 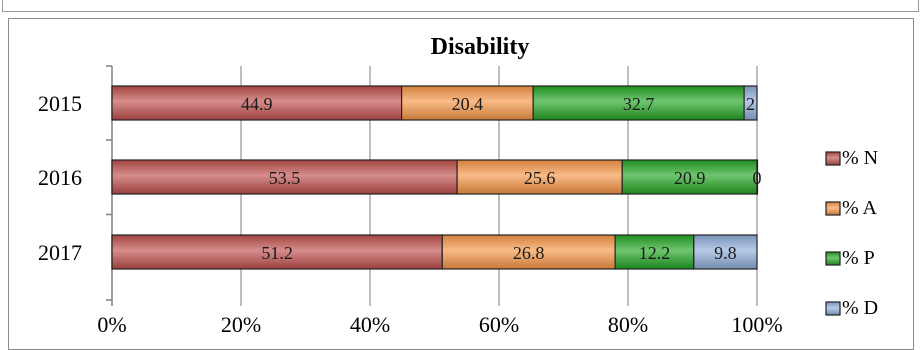 I want to click on legend: % N % A % P % D, so click(x=851, y=233).